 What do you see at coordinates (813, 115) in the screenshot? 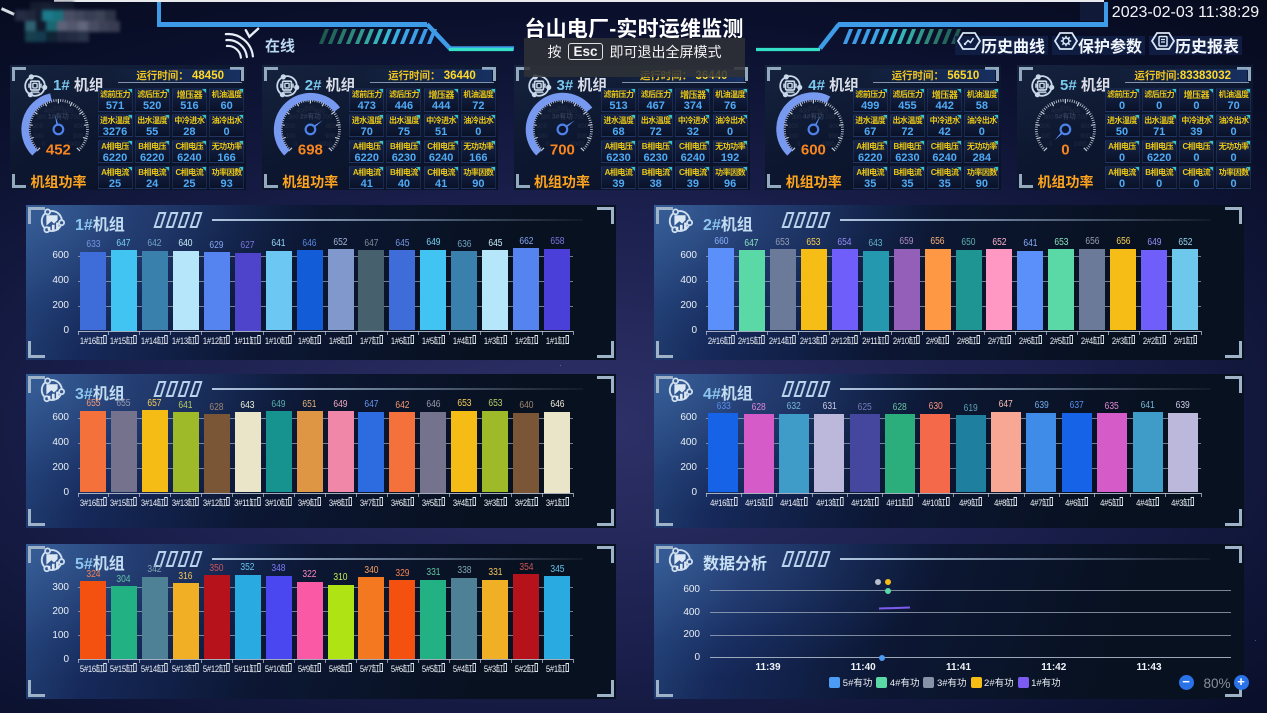
I see `svg-text: 4#有功` at bounding box center [813, 115].